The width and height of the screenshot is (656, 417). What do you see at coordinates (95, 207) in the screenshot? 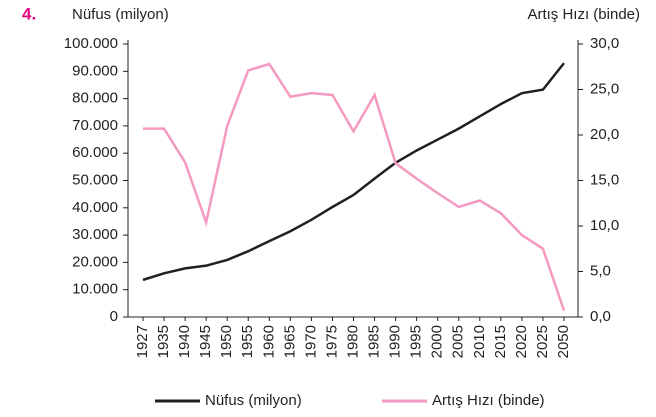
I see `y-tick-label: 40.000` at bounding box center [95, 207].